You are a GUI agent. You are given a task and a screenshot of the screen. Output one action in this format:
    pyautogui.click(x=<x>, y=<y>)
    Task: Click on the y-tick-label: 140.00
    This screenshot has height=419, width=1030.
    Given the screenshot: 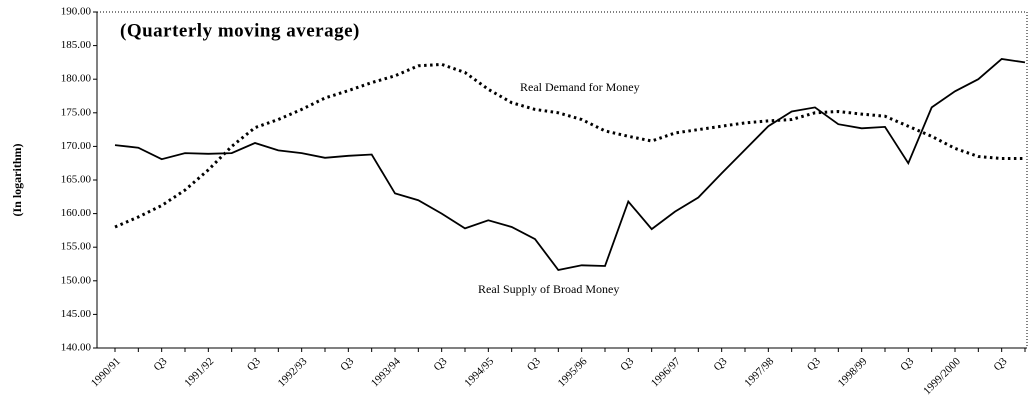 What is the action you would take?
    pyautogui.click(x=76, y=348)
    